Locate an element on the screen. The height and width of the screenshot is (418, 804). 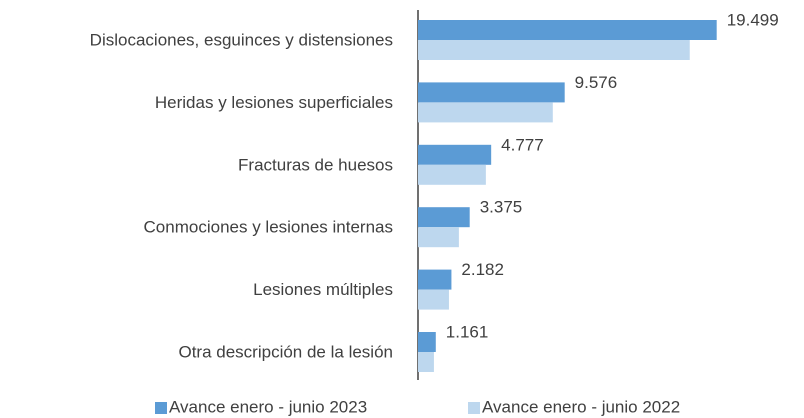
data-label: 1.161 is located at coordinates (467, 331).